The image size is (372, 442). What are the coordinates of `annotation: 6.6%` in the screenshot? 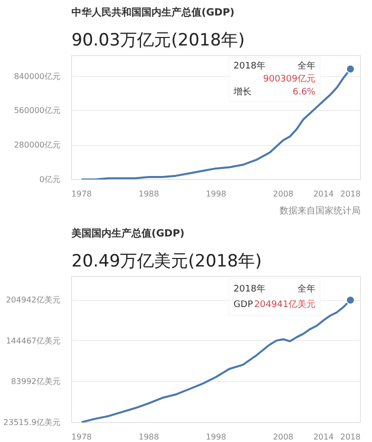 It's located at (304, 93).